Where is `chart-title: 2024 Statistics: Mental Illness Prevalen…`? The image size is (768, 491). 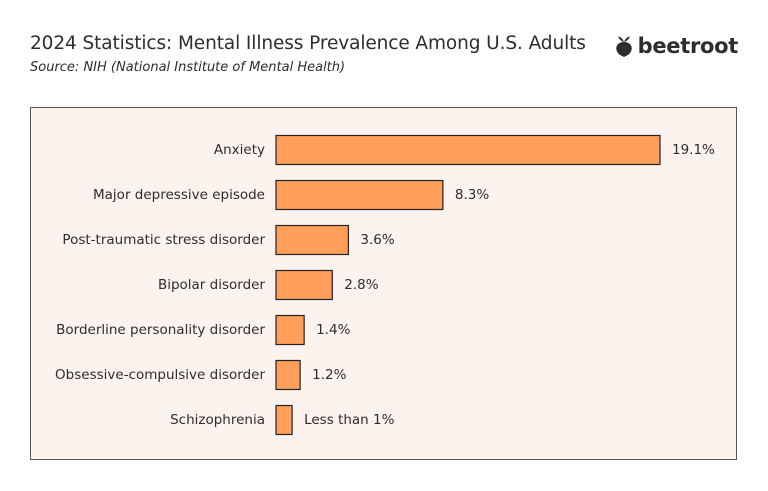 chart-title: 2024 Statistics: Mental Illness Prevalen… is located at coordinates (308, 43).